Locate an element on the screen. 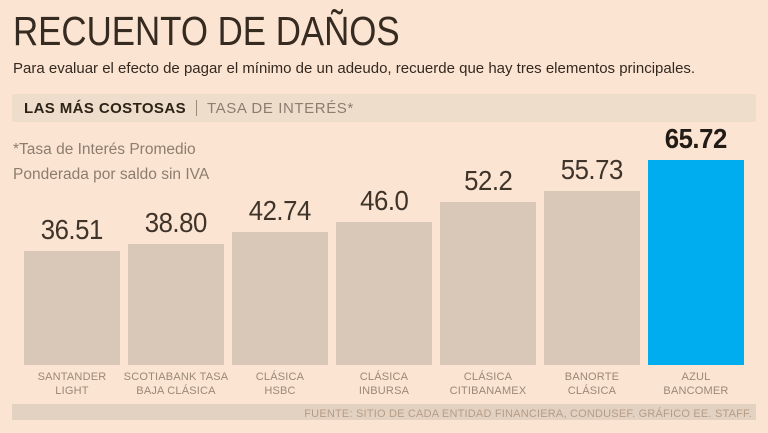 Image resolution: width=768 pixels, height=433 pixels. bar-column: 65.72 AZUL BANCOMER is located at coordinates (696, 260).